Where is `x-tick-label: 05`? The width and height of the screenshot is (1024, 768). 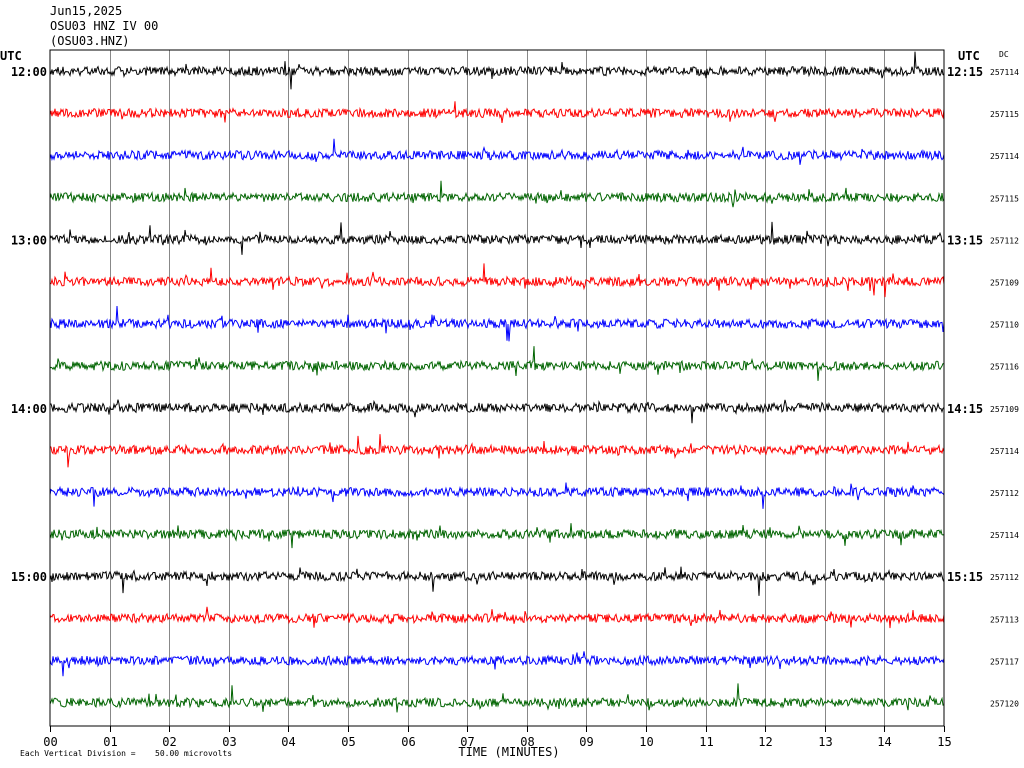
x-tick-label: 05 is located at coordinates (348, 742).